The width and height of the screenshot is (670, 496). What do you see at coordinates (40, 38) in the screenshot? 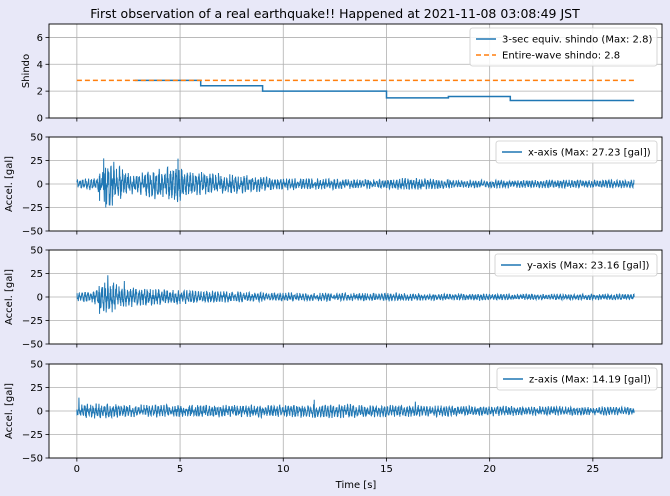
I see `y-tick-label: 6` at bounding box center [40, 38].